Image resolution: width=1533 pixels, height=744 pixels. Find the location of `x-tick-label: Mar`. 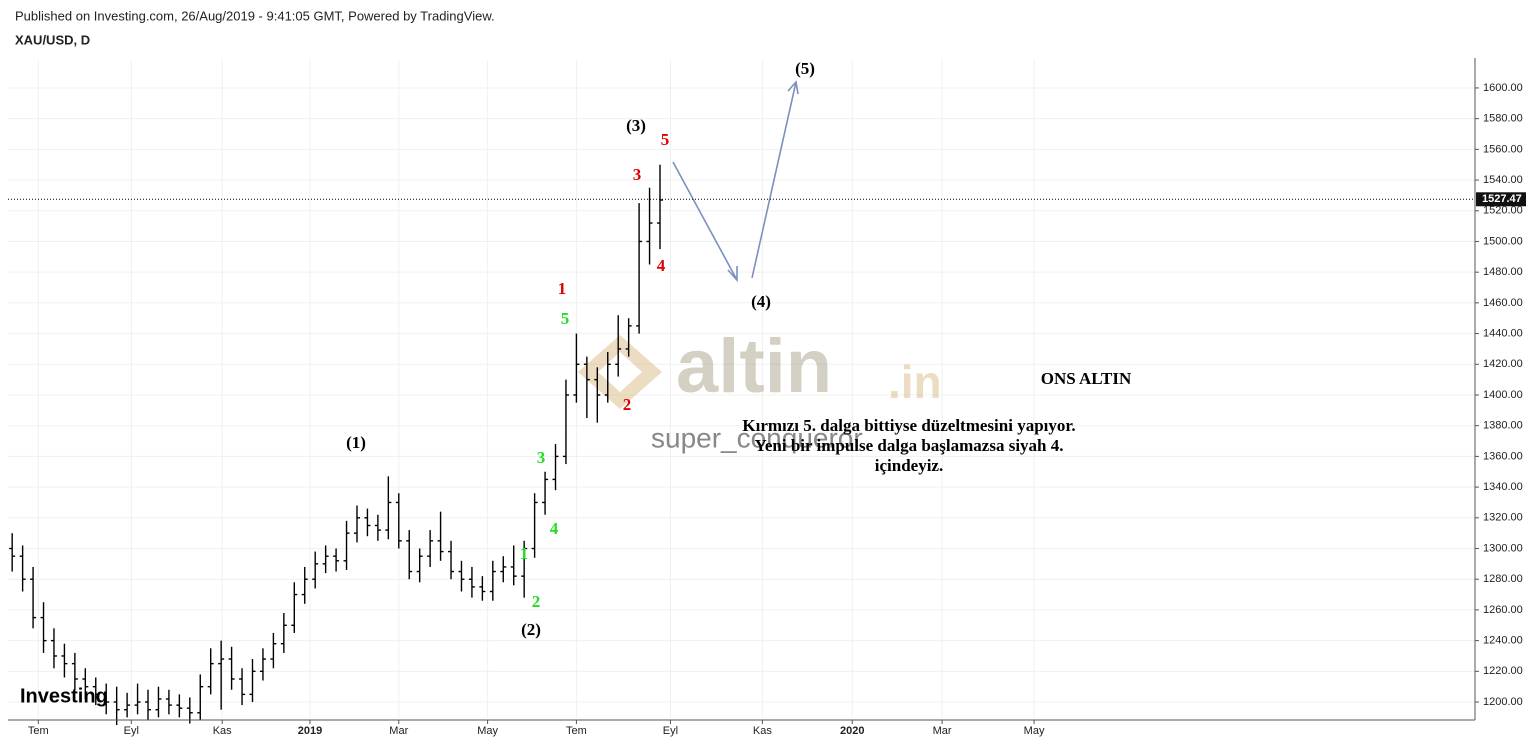

x-tick-label: Mar is located at coordinates (398, 731).